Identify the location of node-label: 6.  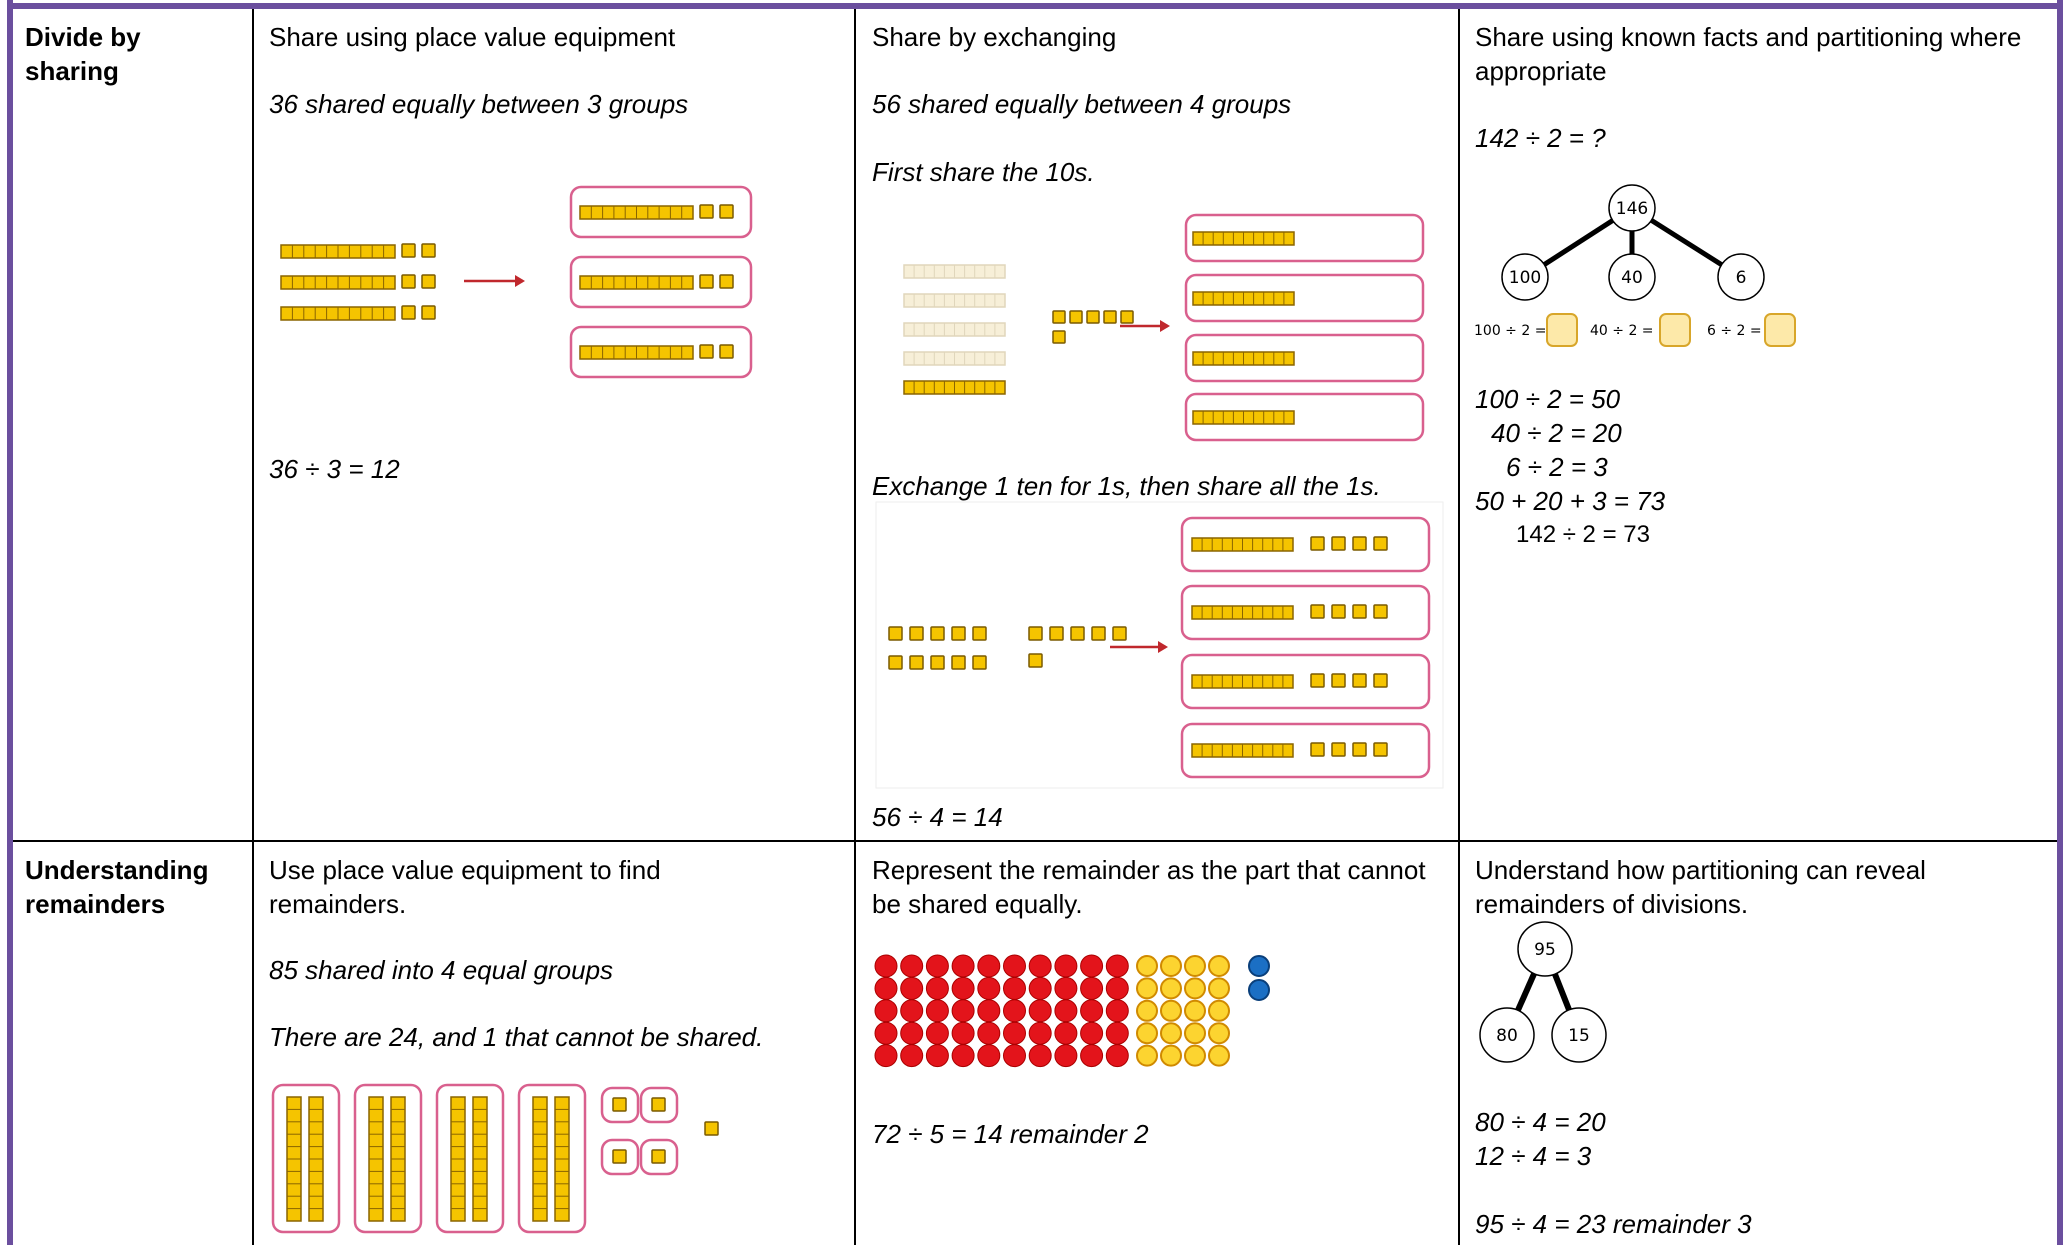
(1741, 278).